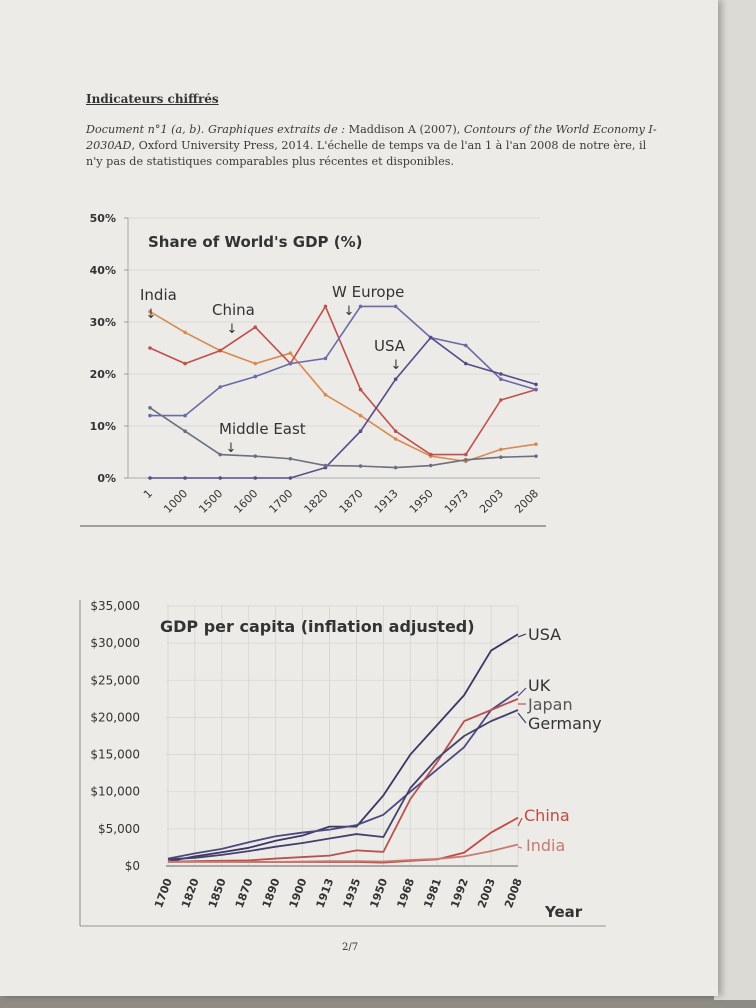 The height and width of the screenshot is (1008, 756). Describe the element at coordinates (432, 893) in the screenshot. I see `x-tick-label: 1981` at that location.